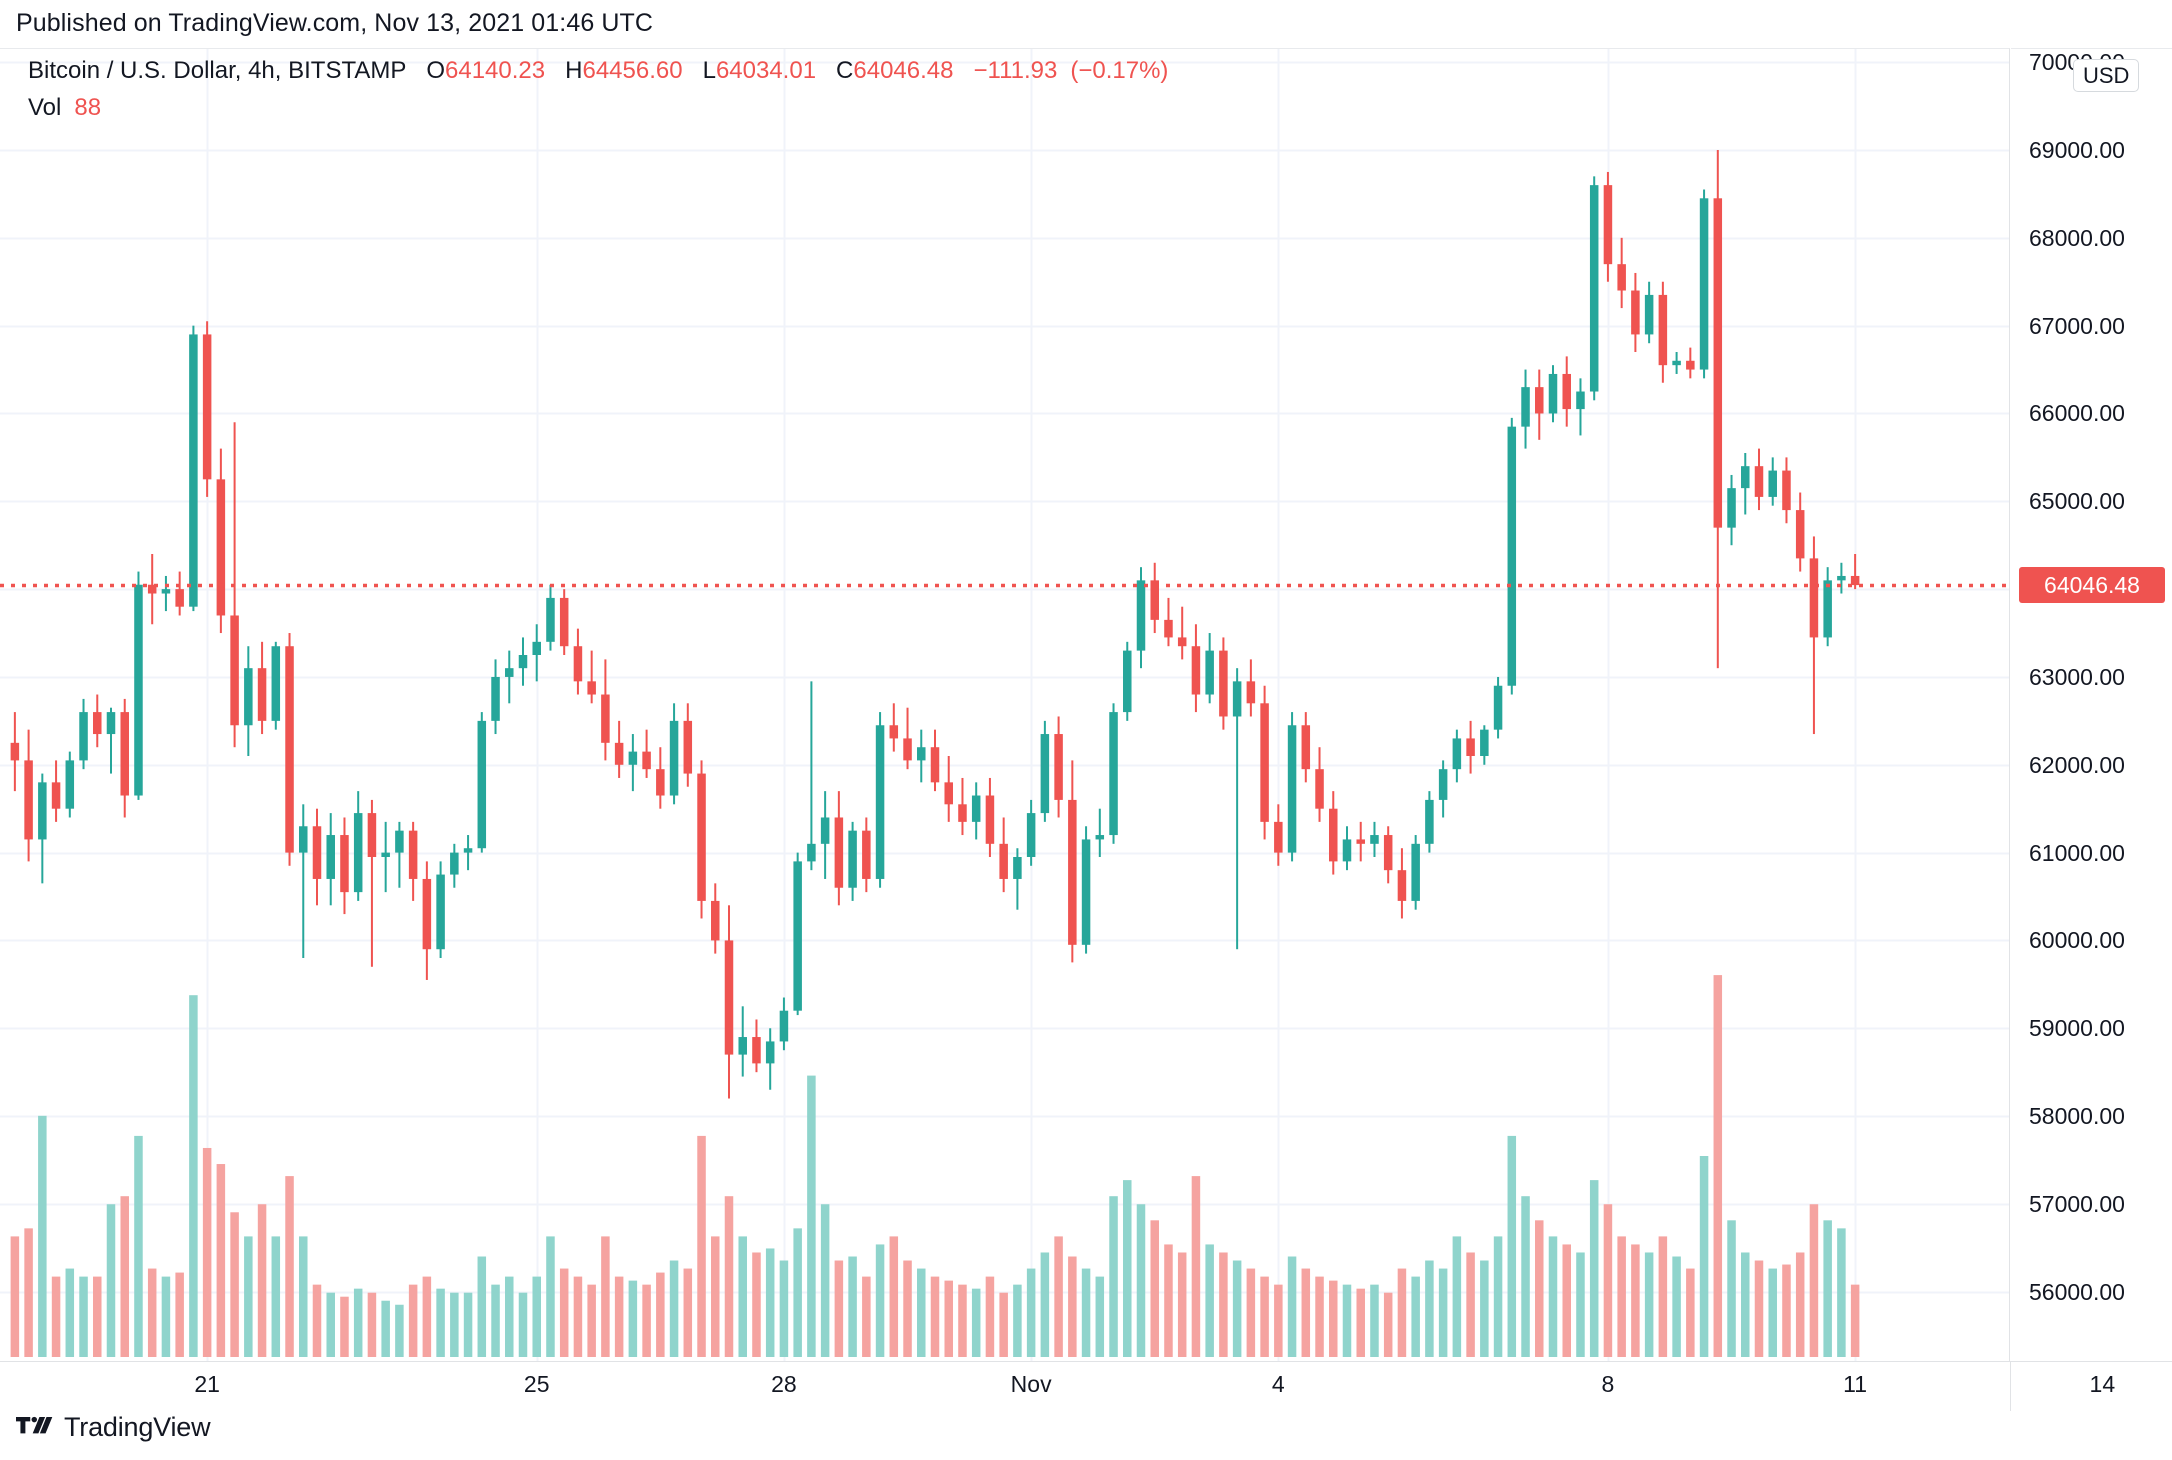 Image resolution: width=2172 pixels, height=1460 pixels. Describe the element at coordinates (2077, 1291) in the screenshot. I see `price-tick-label: 56000.00` at that location.